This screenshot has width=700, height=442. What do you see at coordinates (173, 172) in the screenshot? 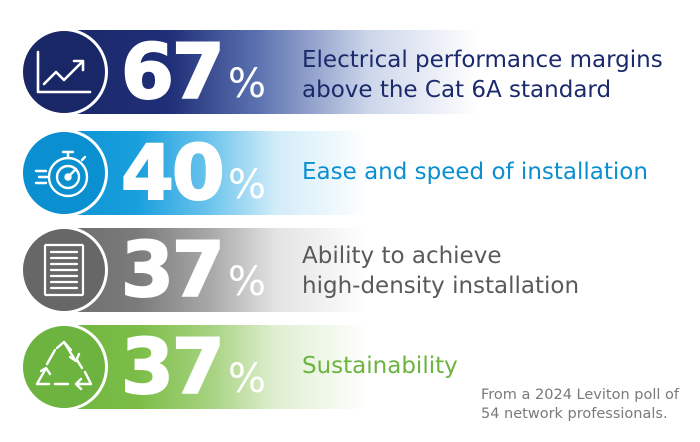
I see `stat-value: 40` at bounding box center [173, 172].